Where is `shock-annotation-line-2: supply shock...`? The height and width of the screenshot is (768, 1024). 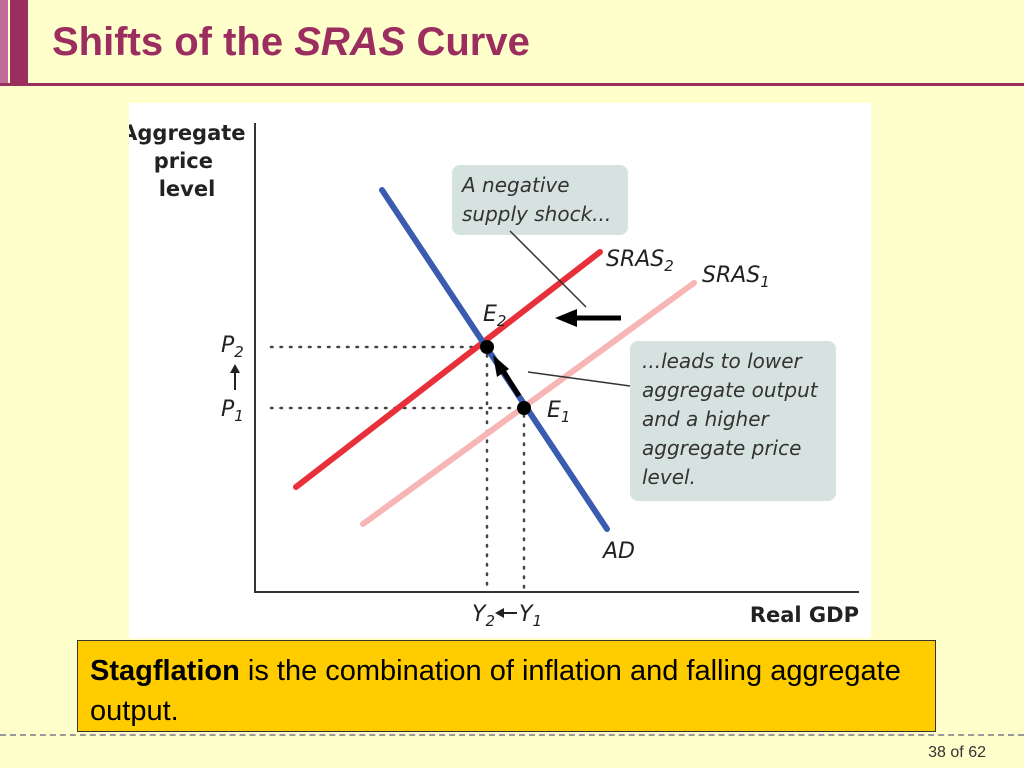
shock-annotation-line-2: supply shock... is located at coordinates (536, 214).